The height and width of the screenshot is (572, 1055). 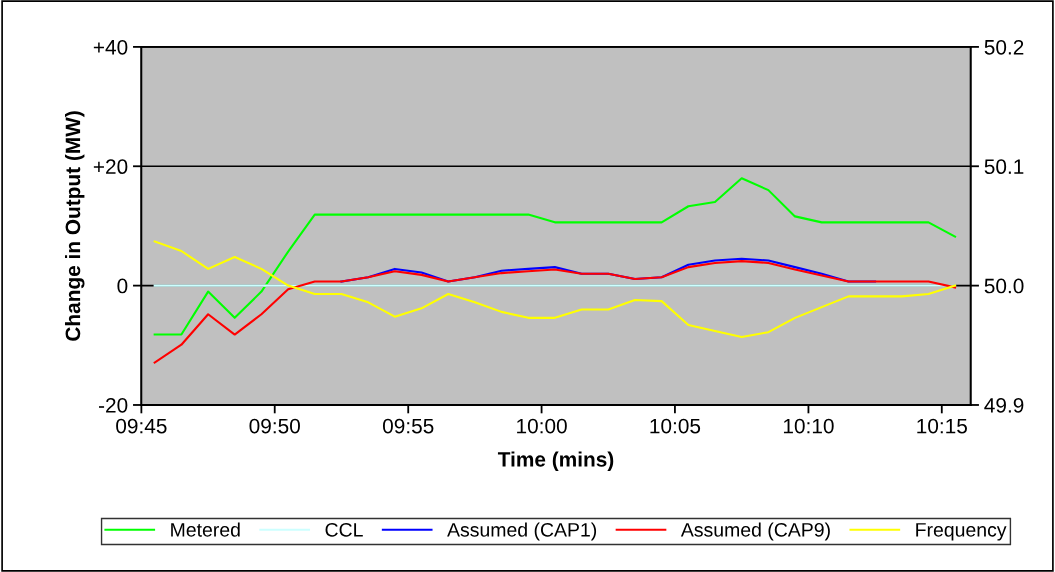 I want to click on y-tick-label: 0, so click(x=122, y=286).